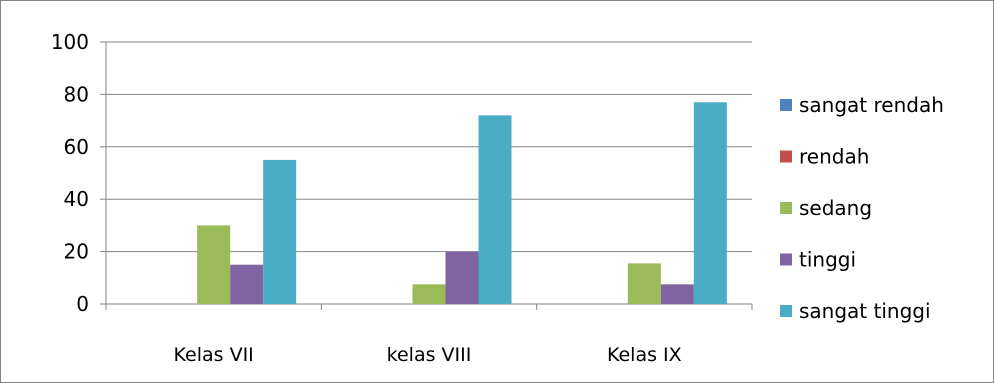  What do you see at coordinates (429, 355) in the screenshot?
I see `x-category-label: kelas VIII` at bounding box center [429, 355].